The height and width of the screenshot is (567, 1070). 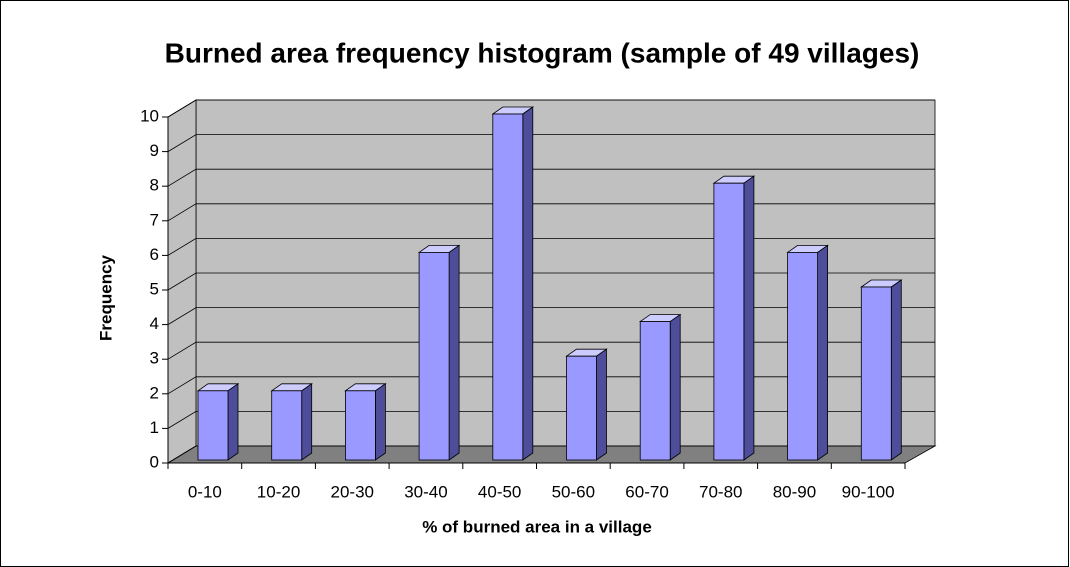 I want to click on y-tick-label: 0, so click(x=154, y=461).